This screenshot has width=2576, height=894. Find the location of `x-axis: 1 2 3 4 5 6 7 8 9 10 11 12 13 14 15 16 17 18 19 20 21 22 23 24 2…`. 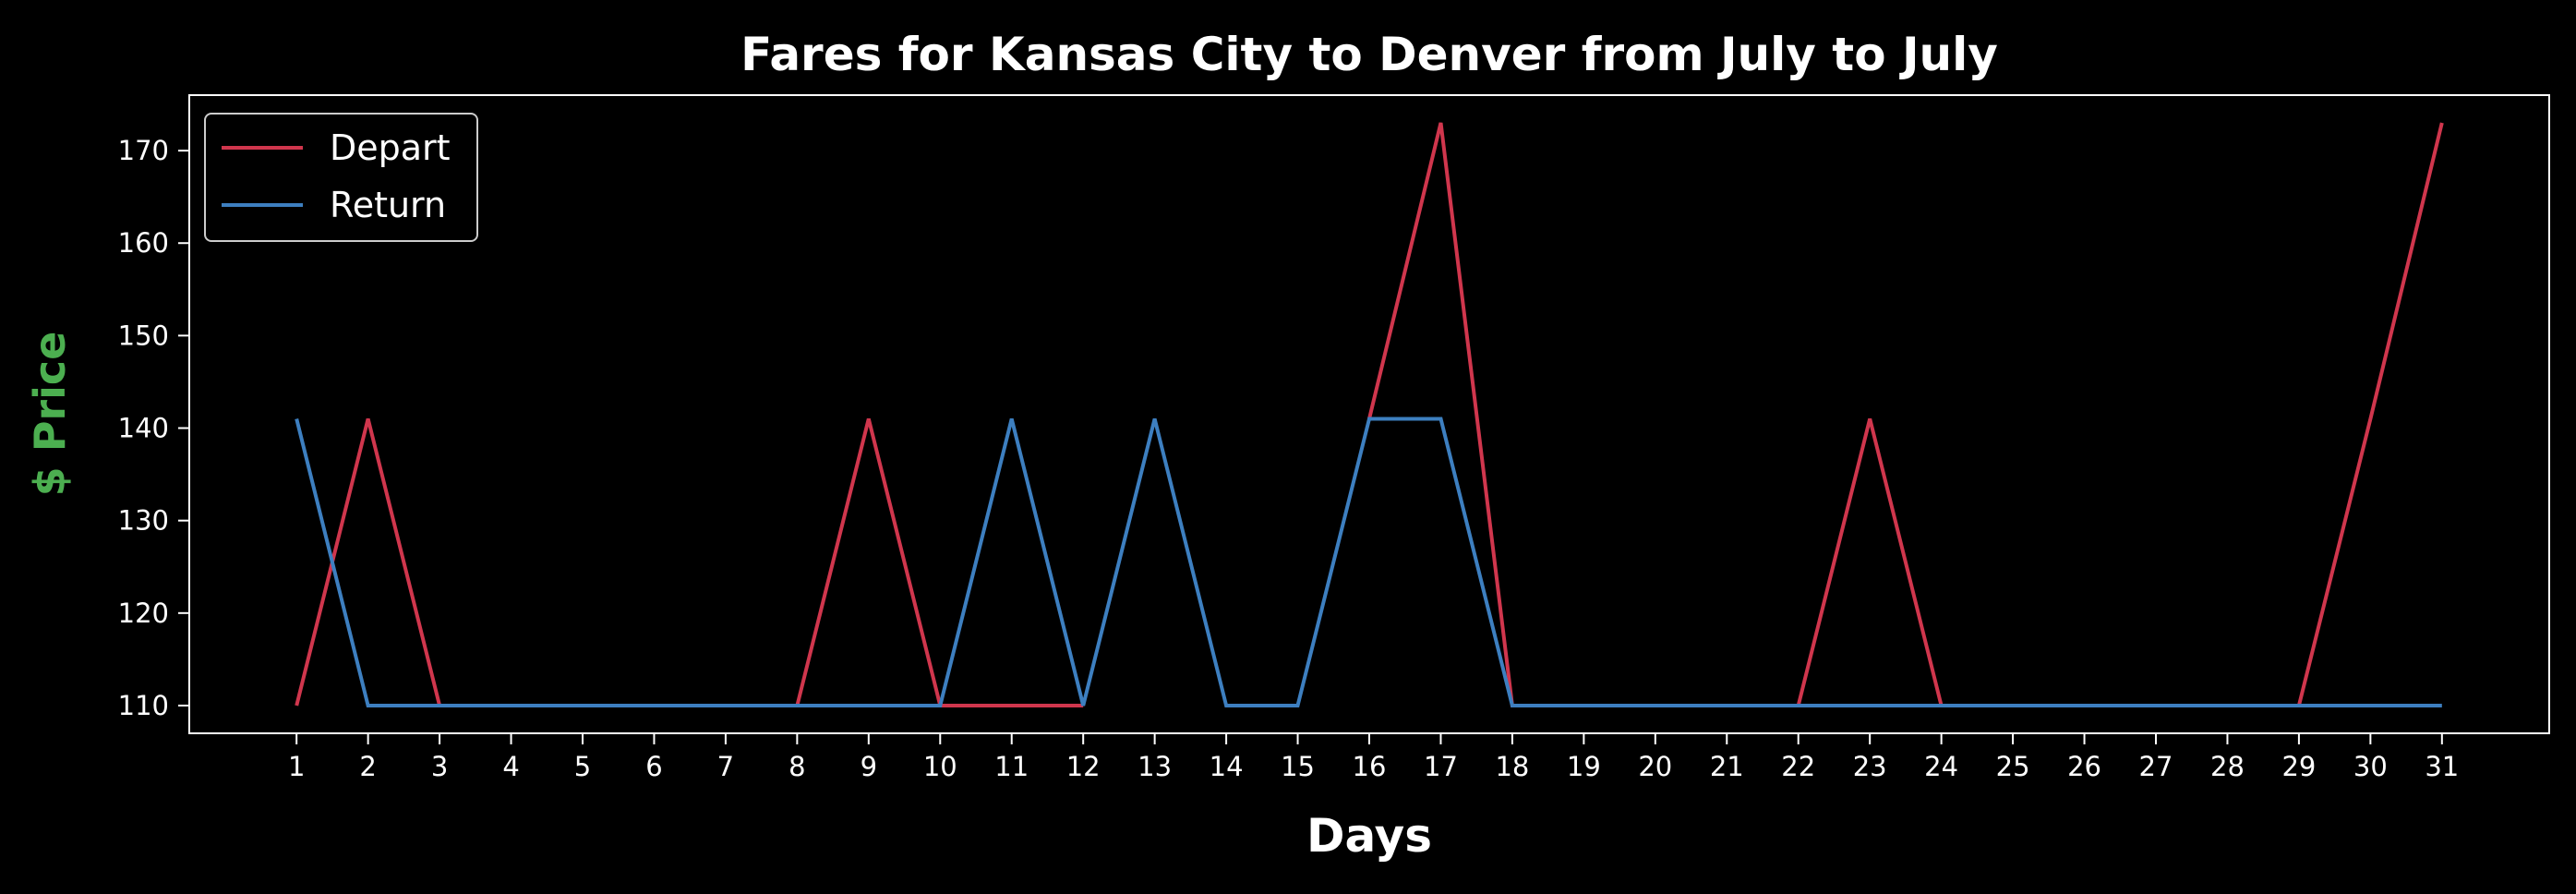

x-axis: 1 2 3 4 5 6 7 8 9 10 11 12 13 14 15 16 17 18 19 20 21 22 23 24 2… is located at coordinates (1373, 757).